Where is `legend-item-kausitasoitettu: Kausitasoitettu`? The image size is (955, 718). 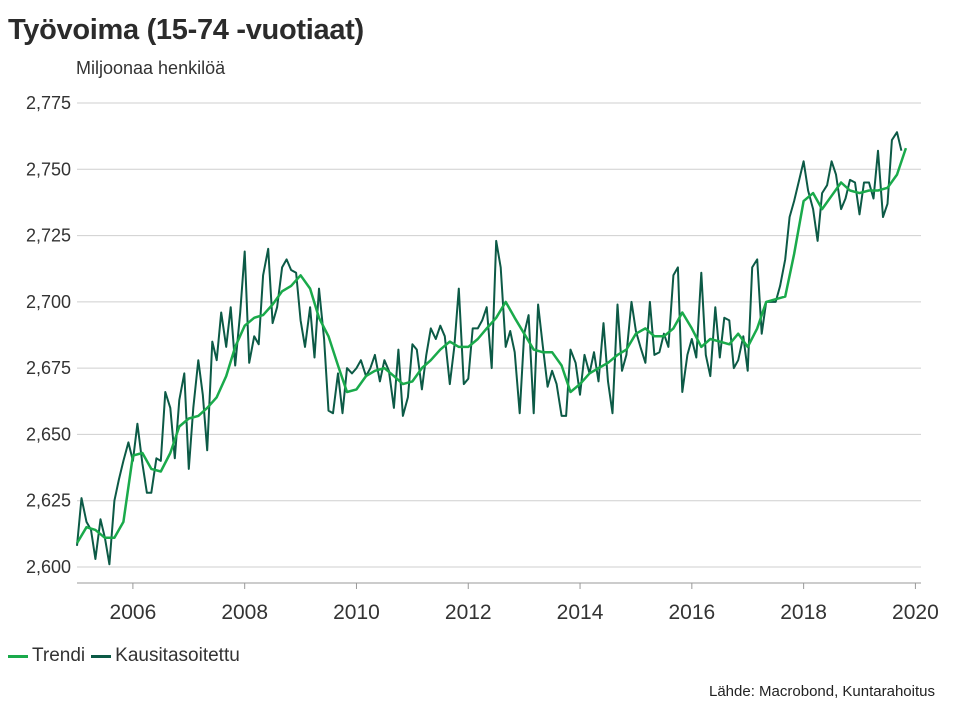
legend-item-kausitasoitettu: Kausitasoitettu is located at coordinates (165, 656).